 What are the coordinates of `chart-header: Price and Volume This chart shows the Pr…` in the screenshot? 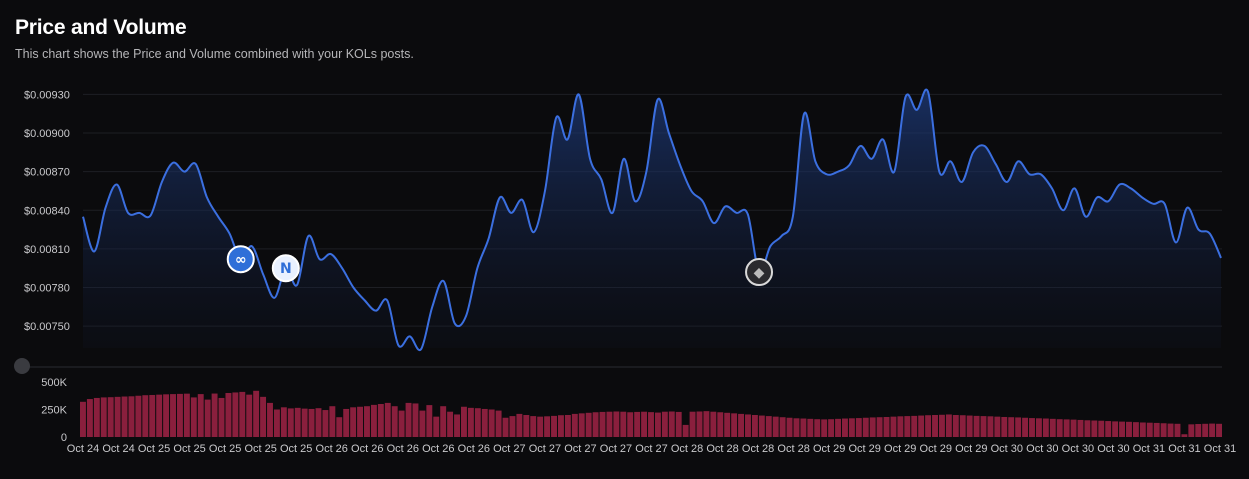 It's located at (214, 38).